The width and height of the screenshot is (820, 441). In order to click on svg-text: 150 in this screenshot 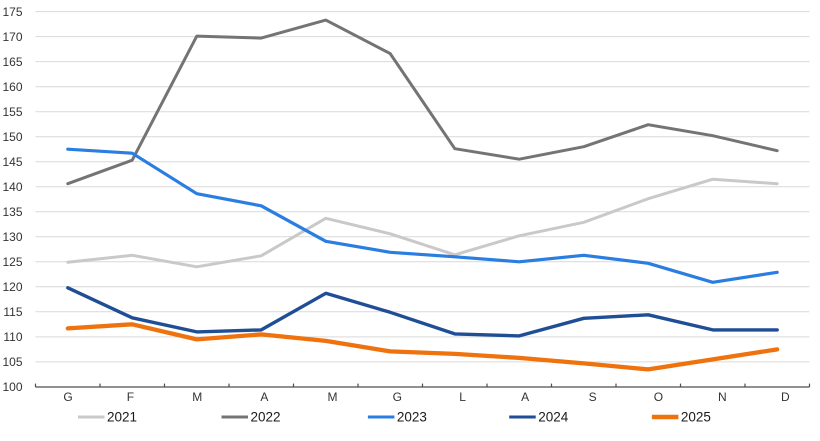, I will do `click(12, 137)`.